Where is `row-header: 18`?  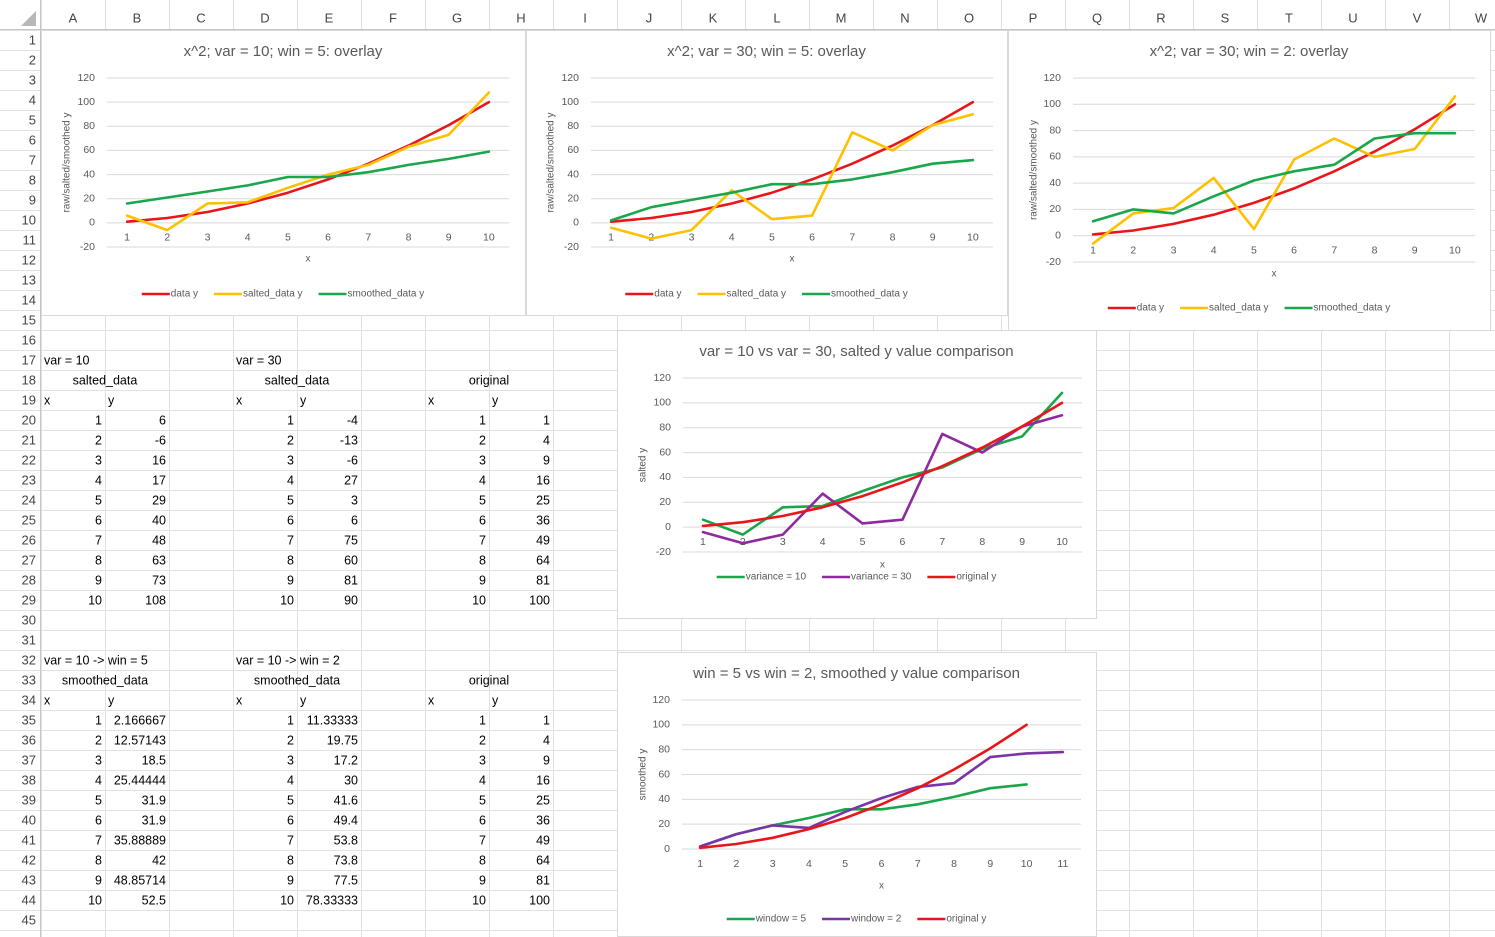
row-header: 18 is located at coordinates (29, 379).